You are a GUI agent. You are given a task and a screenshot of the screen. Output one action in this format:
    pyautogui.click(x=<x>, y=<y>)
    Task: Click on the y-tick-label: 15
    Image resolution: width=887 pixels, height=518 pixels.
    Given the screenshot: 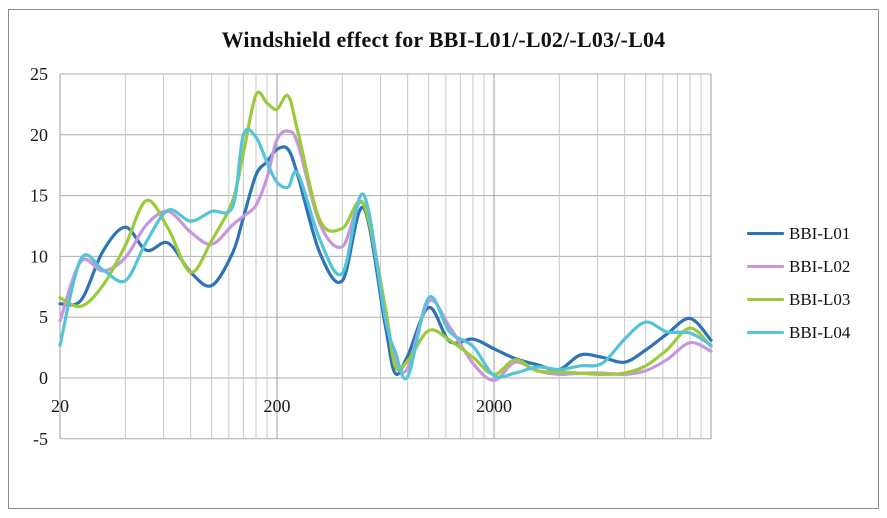 What is the action you would take?
    pyautogui.click(x=39, y=196)
    